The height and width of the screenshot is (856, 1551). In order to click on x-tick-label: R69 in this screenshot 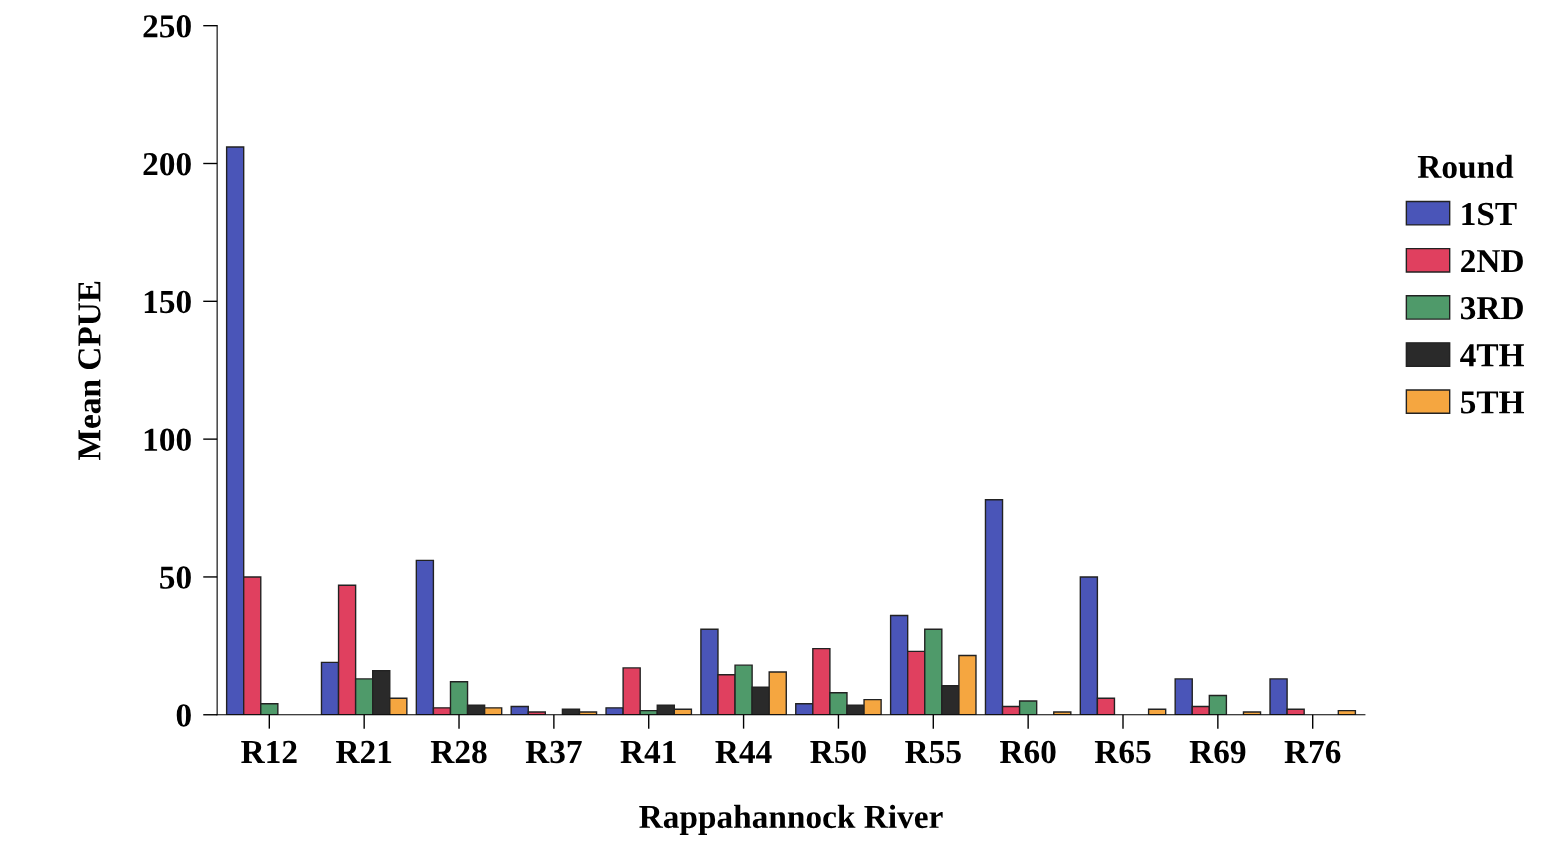, I will do `click(1217, 752)`.